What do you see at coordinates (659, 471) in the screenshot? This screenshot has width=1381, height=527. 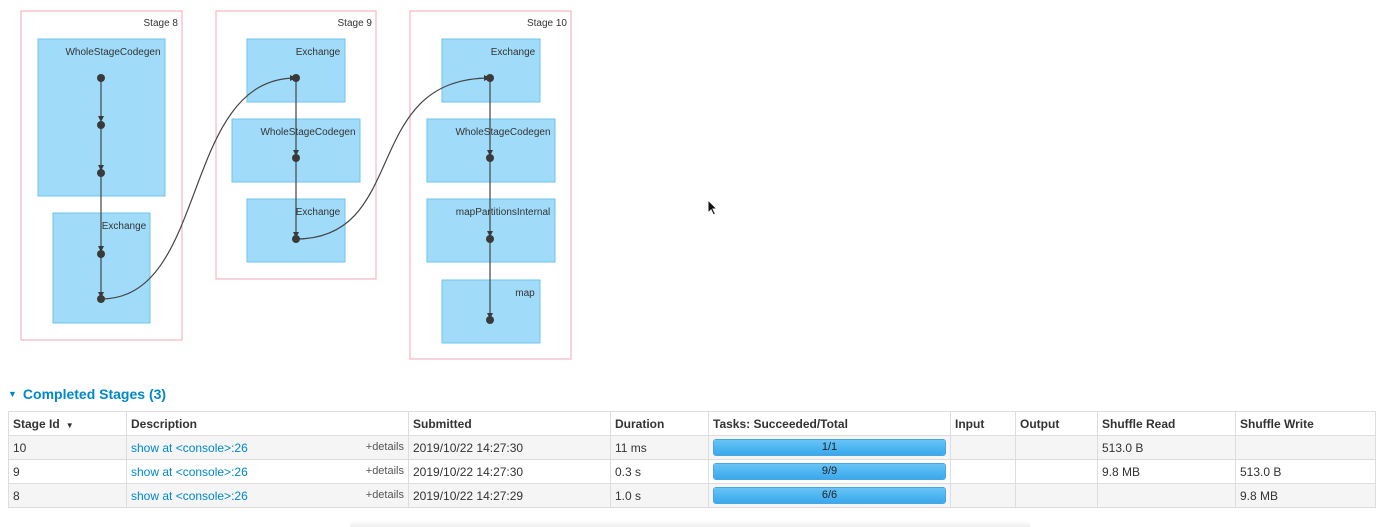 I see `duration-cell: 0.3 s` at bounding box center [659, 471].